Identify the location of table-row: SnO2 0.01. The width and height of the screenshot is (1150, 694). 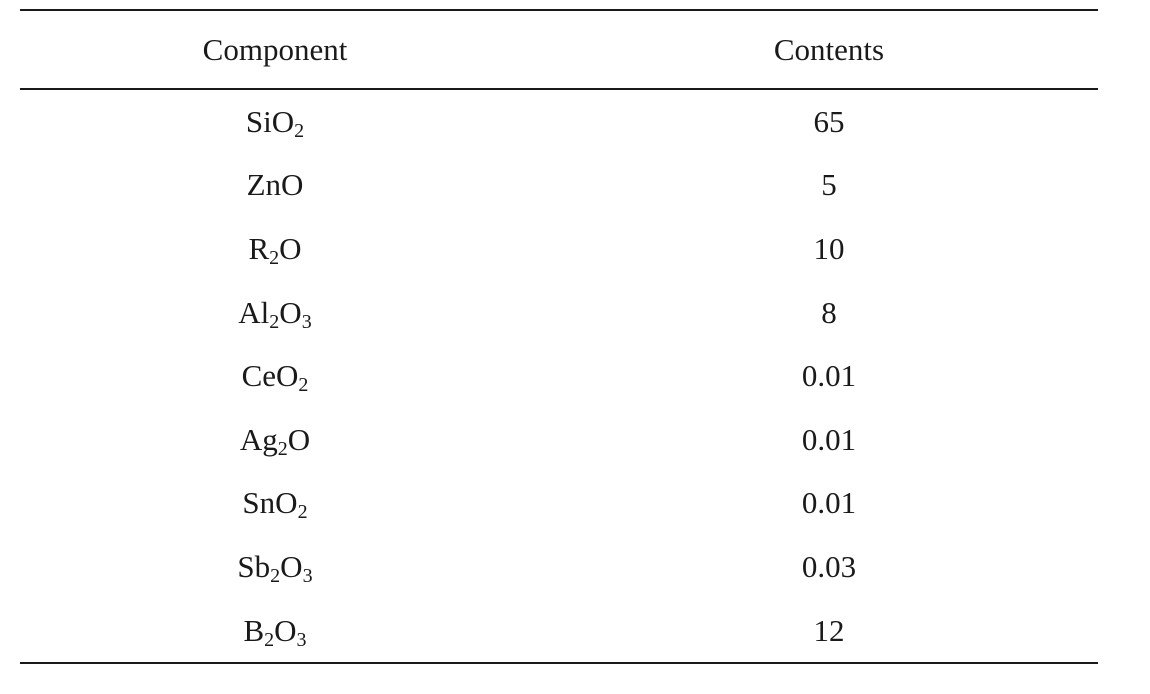
(559, 504).